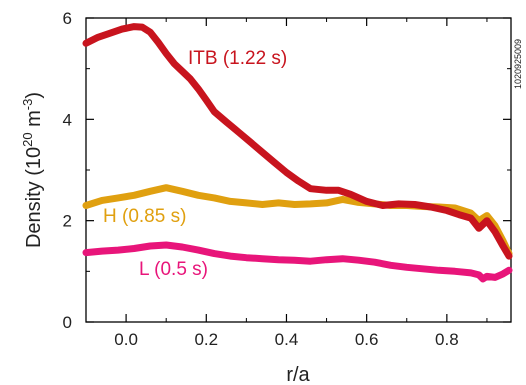  Describe the element at coordinates (126, 339) in the screenshot. I see `x-tick-label: 0.0` at that location.